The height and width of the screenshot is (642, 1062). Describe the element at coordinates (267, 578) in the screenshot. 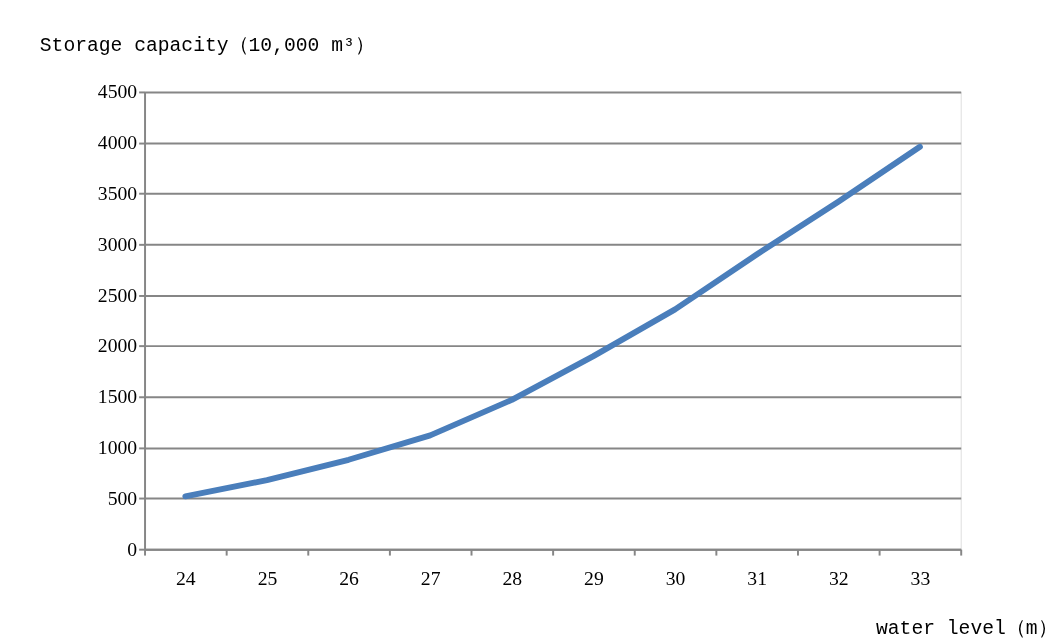

I see `x-tick-label: 25` at that location.